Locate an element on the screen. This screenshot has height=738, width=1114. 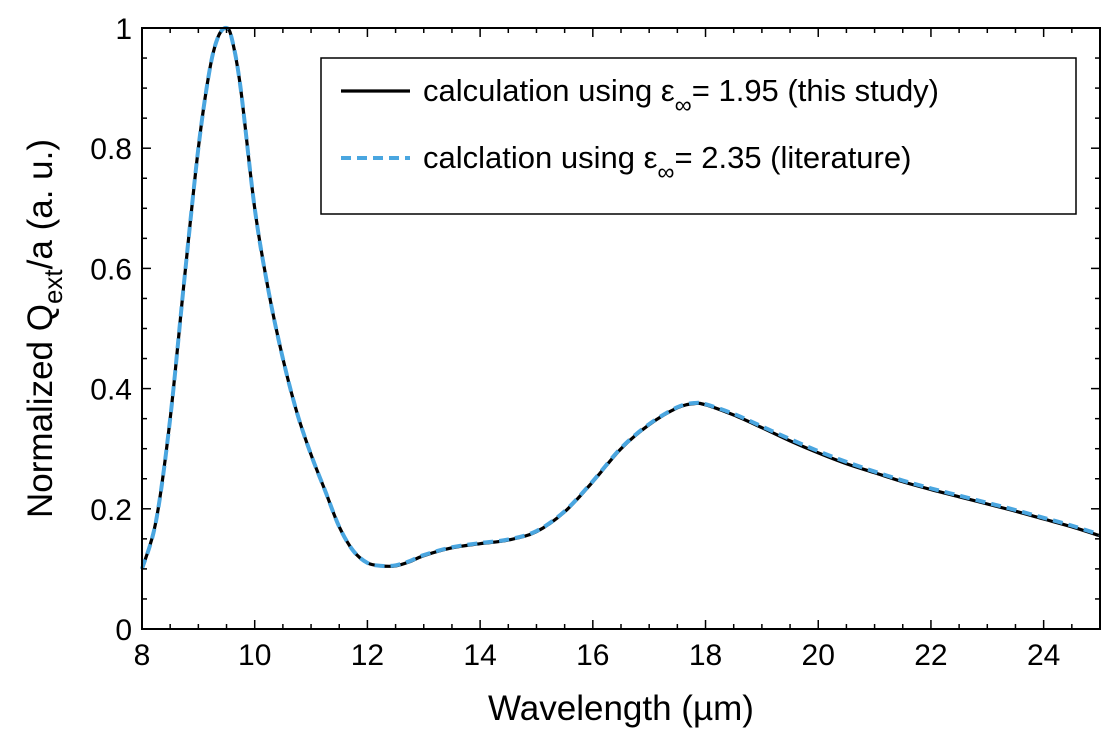
legend-entry-this-study-label: calculation using ε is located at coordinates (549, 90).